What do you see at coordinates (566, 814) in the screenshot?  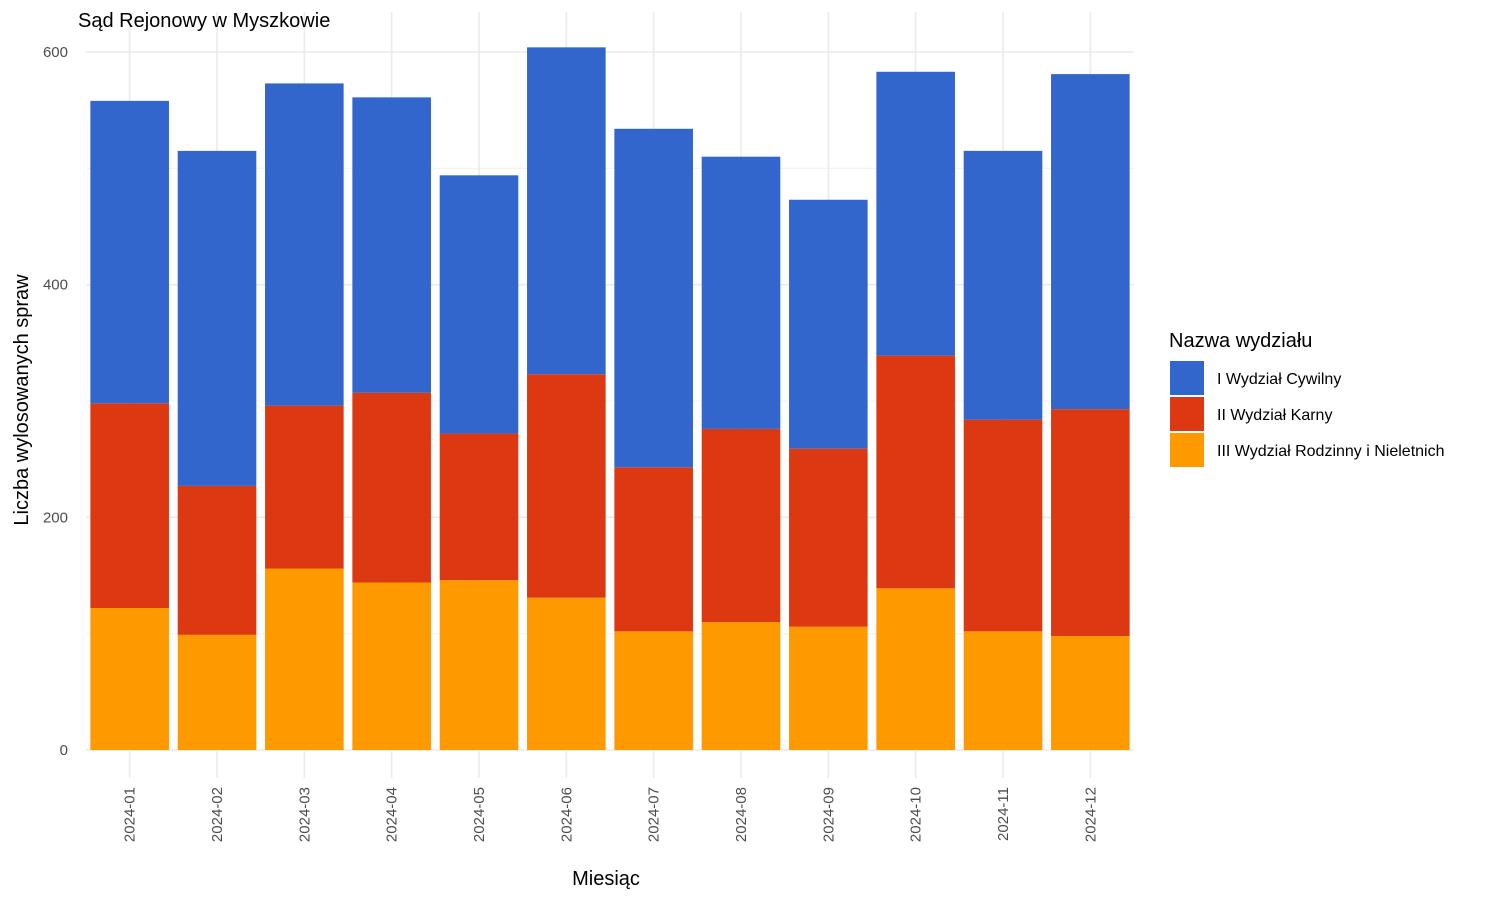 I see `x-tick-label: 2024-06` at bounding box center [566, 814].